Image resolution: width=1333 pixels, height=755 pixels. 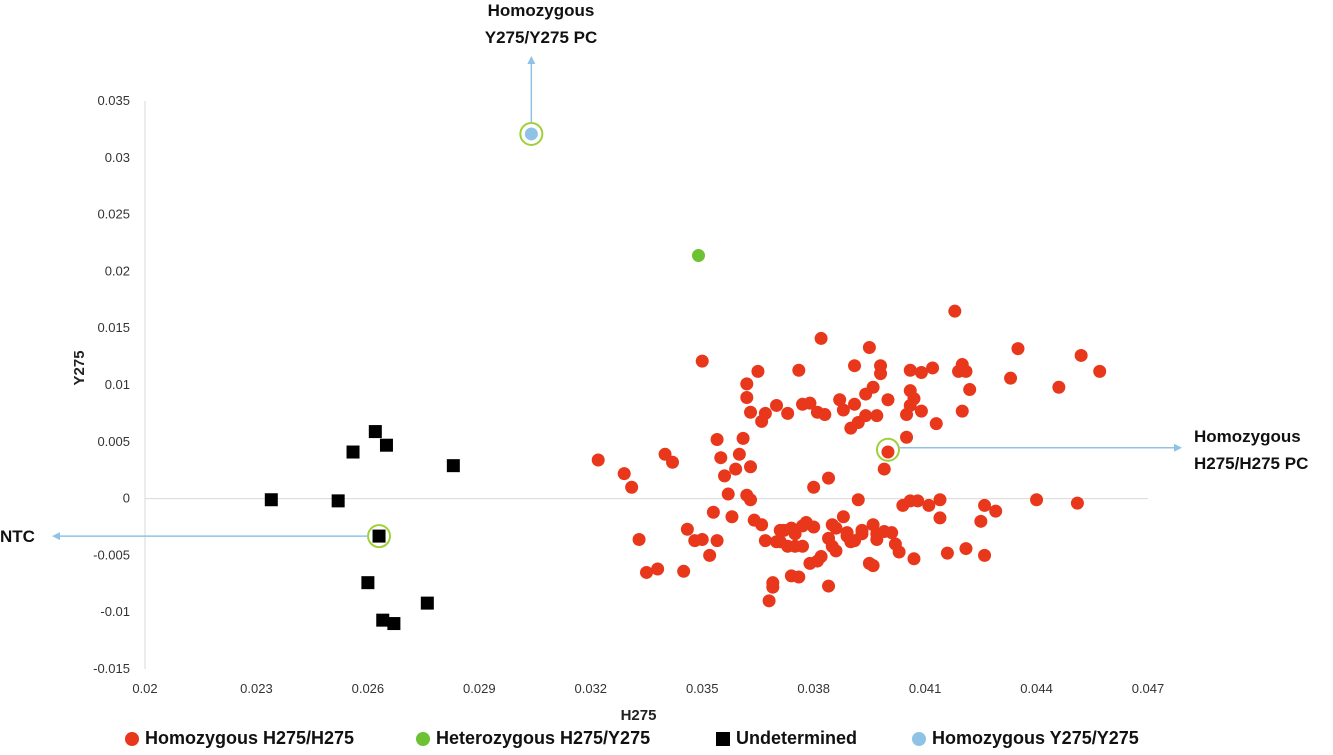 I want to click on heterozygous-h275-y275-point, so click(x=699, y=255).